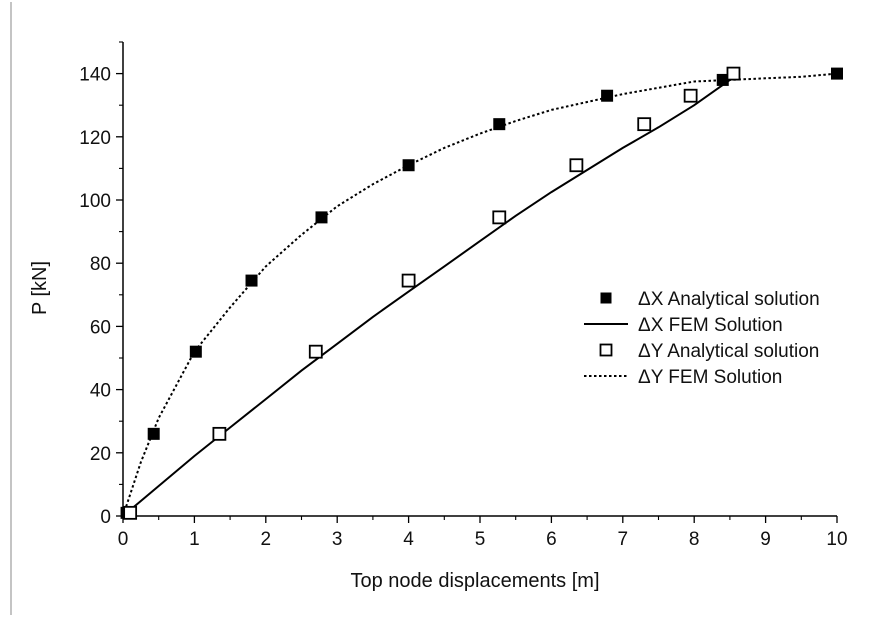  I want to click on y-tick-label: 80, so click(100, 264).